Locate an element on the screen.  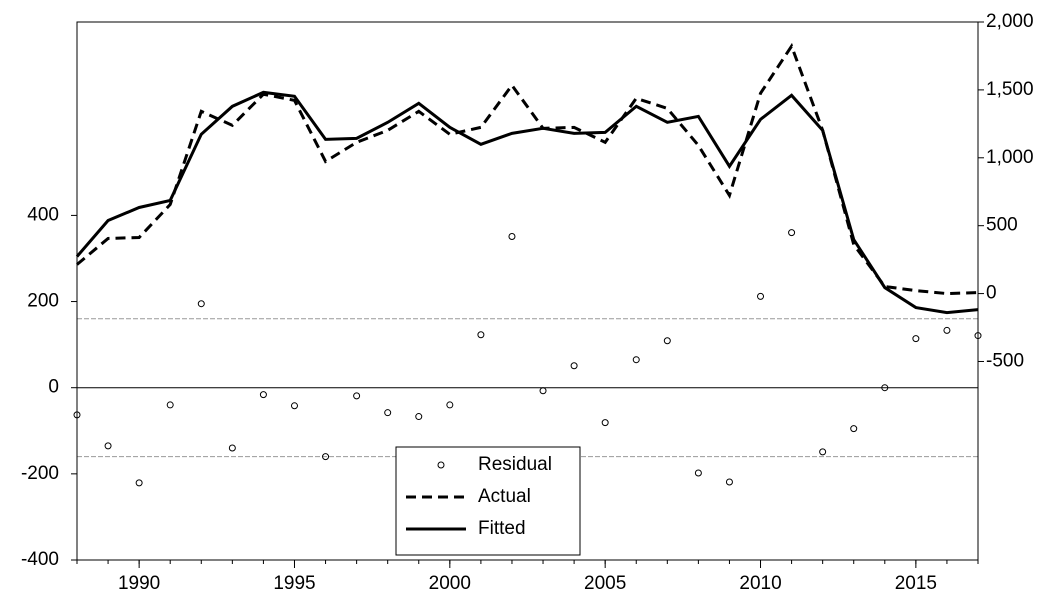
y-tick-label: -200 is located at coordinates (40, 473).